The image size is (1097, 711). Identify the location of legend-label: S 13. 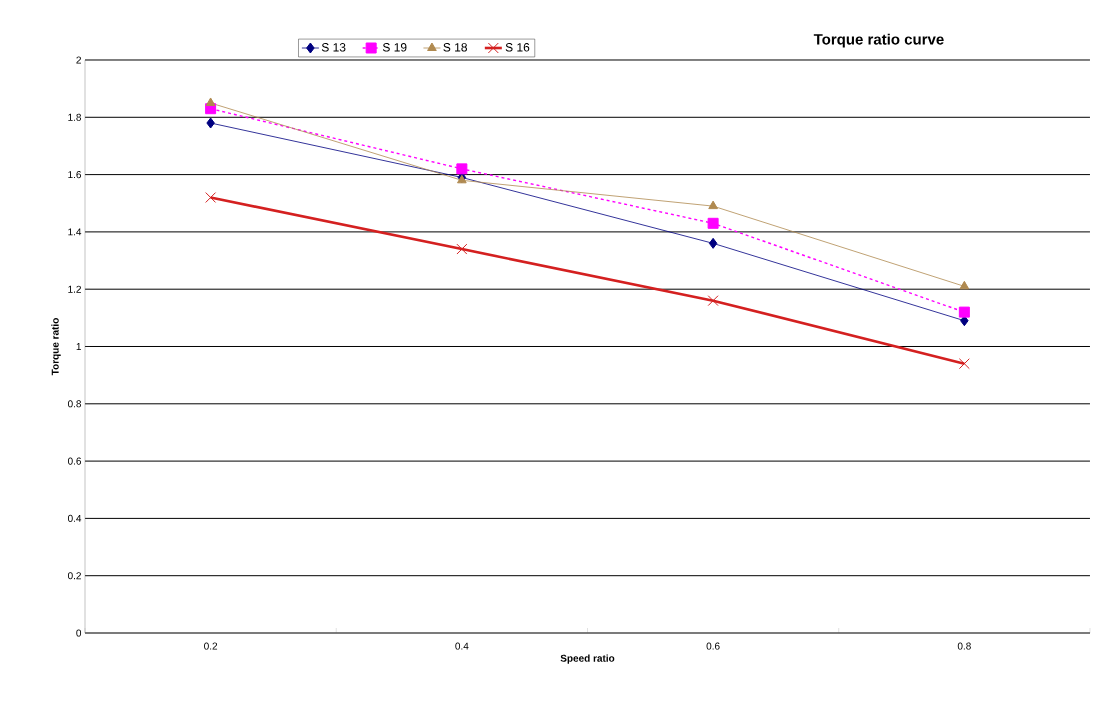
(333, 47).